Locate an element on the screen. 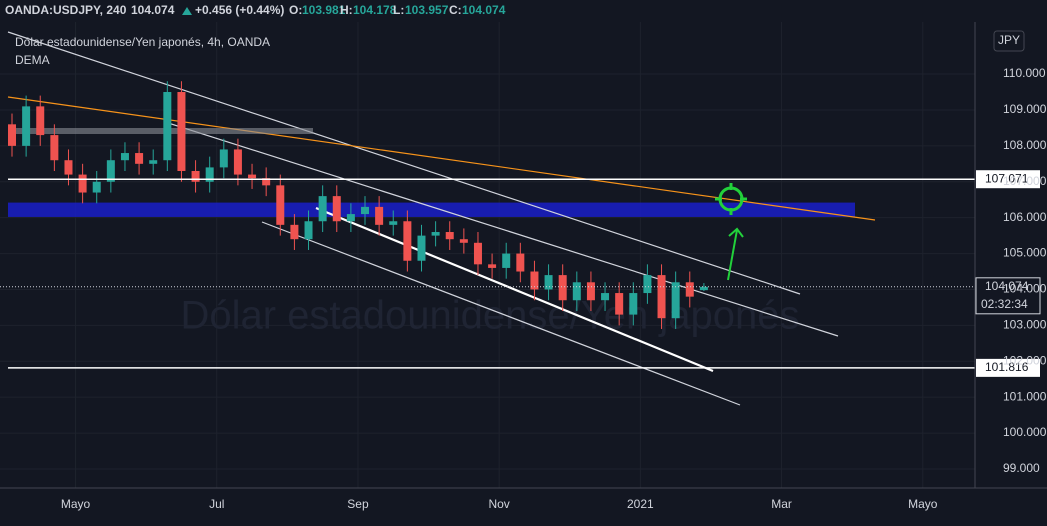 This screenshot has width=1047, height=526. h-label: H: is located at coordinates (346, 10).